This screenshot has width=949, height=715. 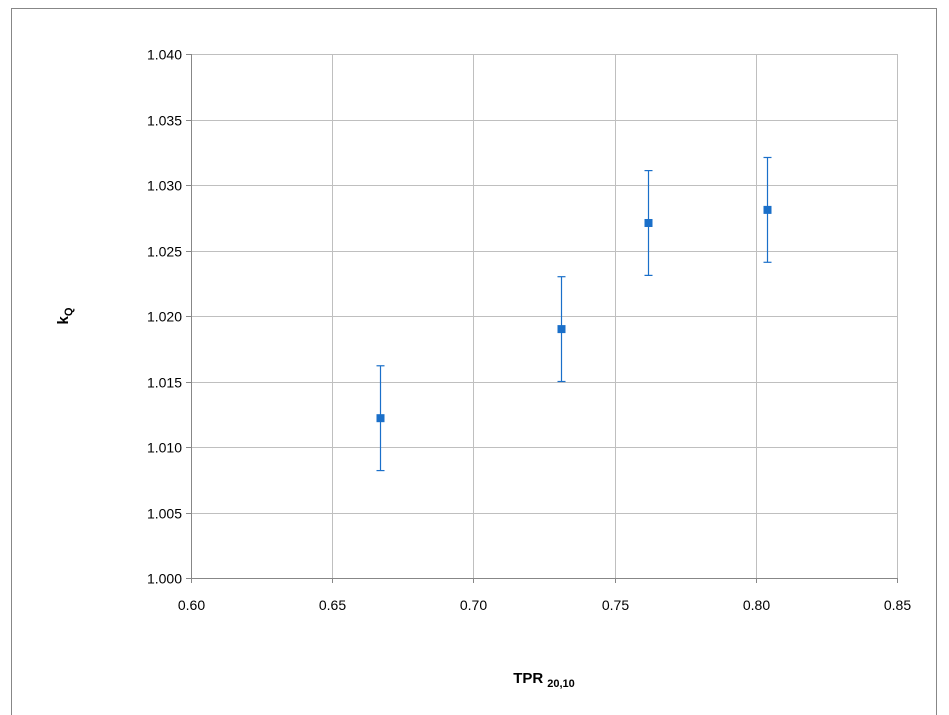 I want to click on y-tick-label: 1.025, so click(x=164, y=252).